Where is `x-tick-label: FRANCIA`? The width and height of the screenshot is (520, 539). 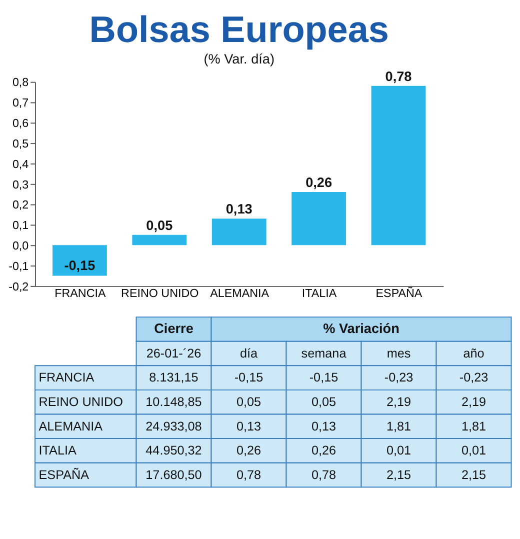 x-tick-label: FRANCIA is located at coordinates (80, 293).